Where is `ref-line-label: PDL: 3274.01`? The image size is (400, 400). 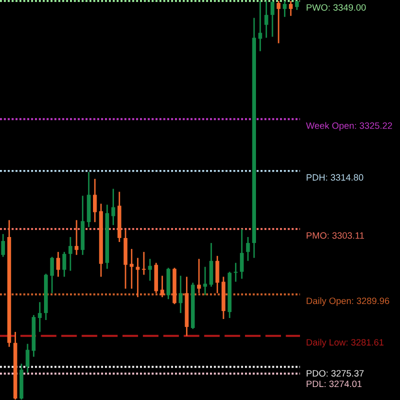 ref-line-label: PDL: 3274.01 is located at coordinates (334, 384).